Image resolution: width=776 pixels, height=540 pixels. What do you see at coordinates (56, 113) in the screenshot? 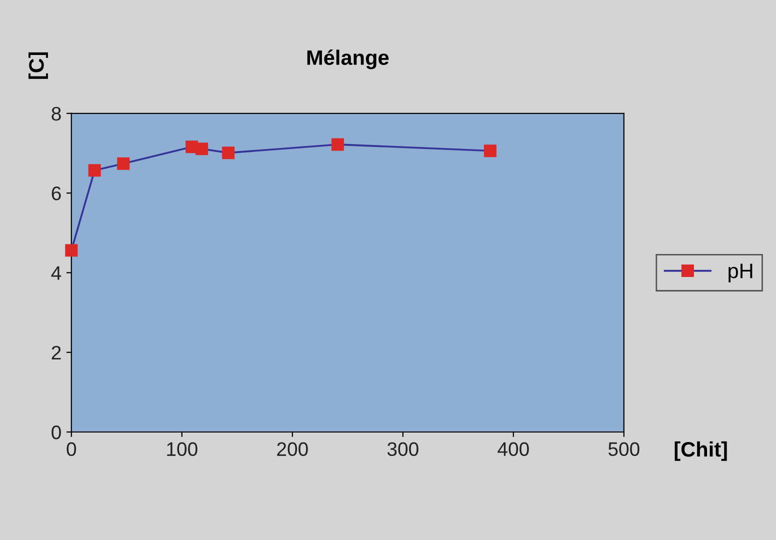
I see `y-tick-label: 8` at bounding box center [56, 113].